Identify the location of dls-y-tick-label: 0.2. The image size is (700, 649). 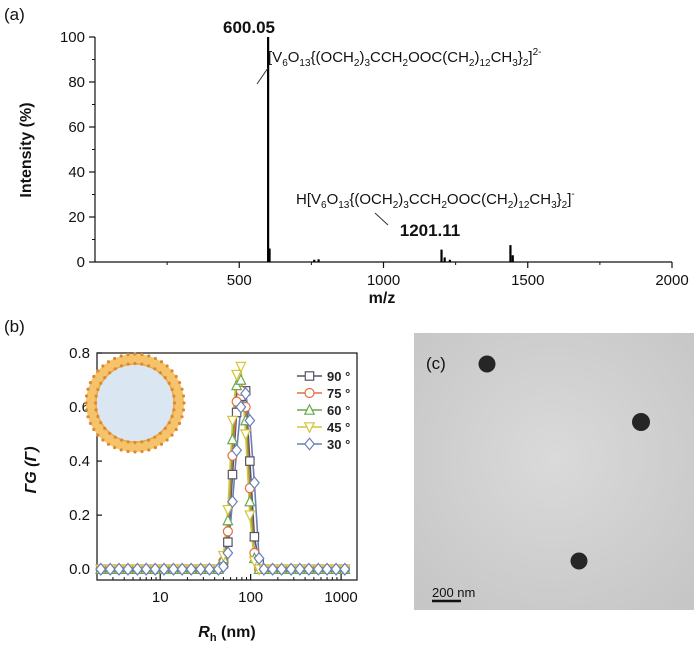
(79, 515).